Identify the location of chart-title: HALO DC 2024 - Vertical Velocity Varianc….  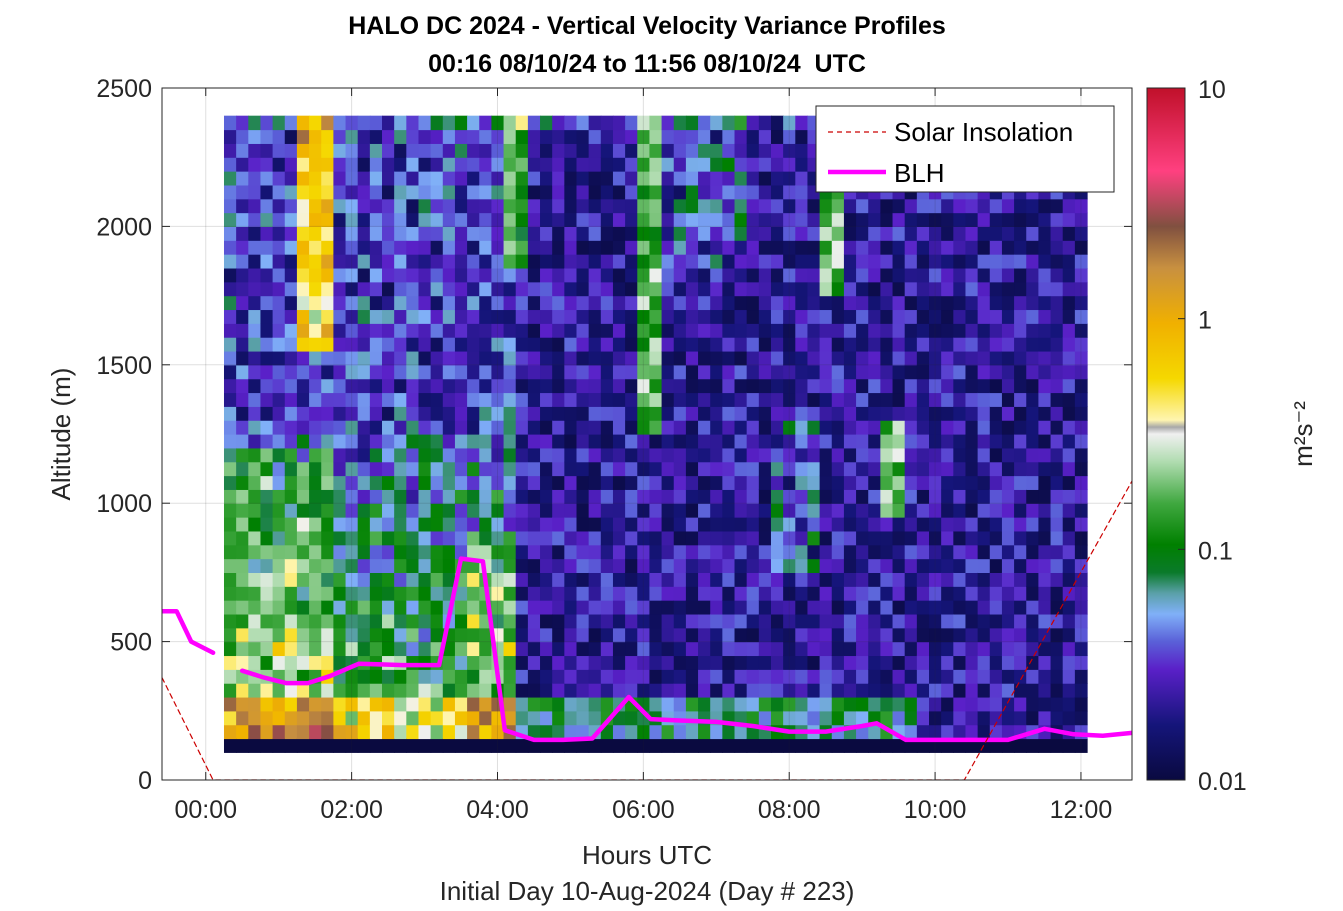
(647, 26).